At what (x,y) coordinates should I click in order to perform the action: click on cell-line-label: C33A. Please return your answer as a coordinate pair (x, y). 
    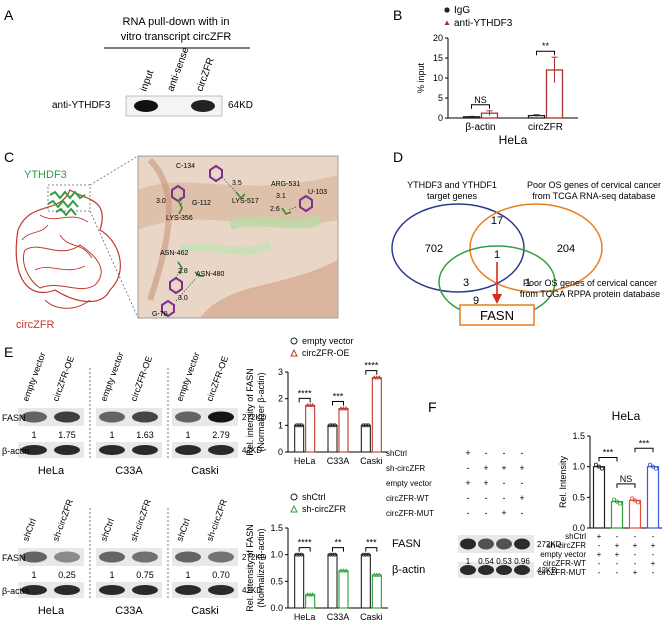
    Looking at the image, I should click on (129, 471).